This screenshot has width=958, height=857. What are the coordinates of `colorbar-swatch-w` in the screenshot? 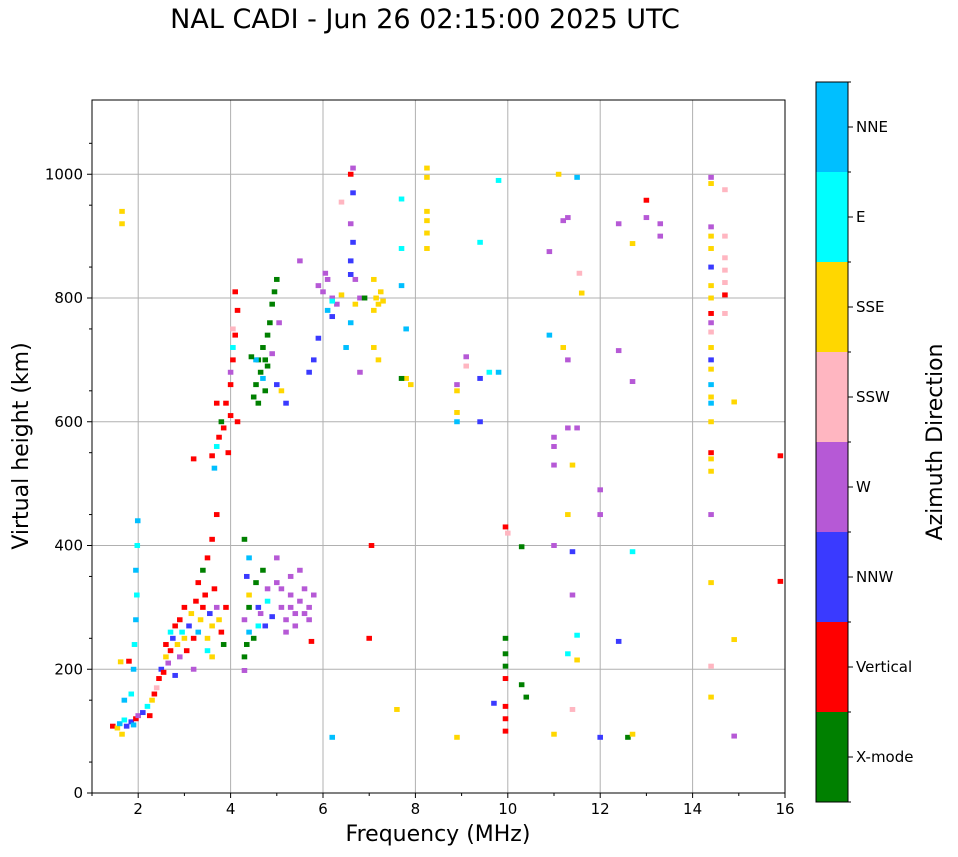 It's located at (832, 487).